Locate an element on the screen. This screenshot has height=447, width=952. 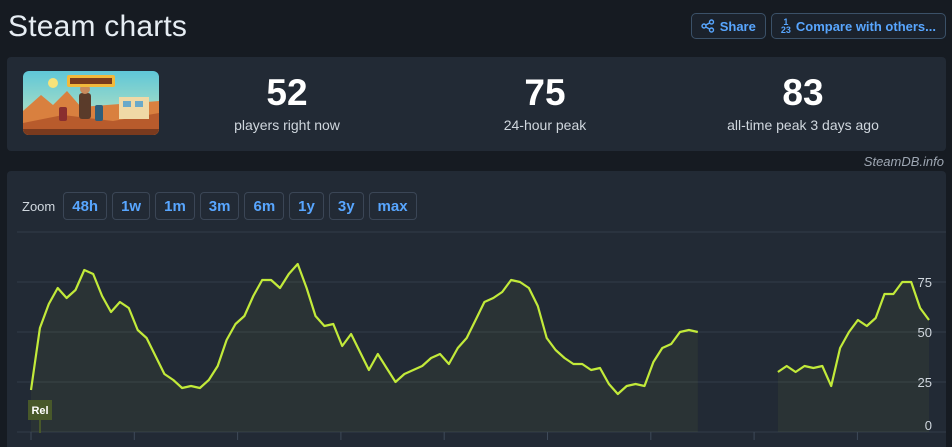
release-marker is located at coordinates (40, 410).